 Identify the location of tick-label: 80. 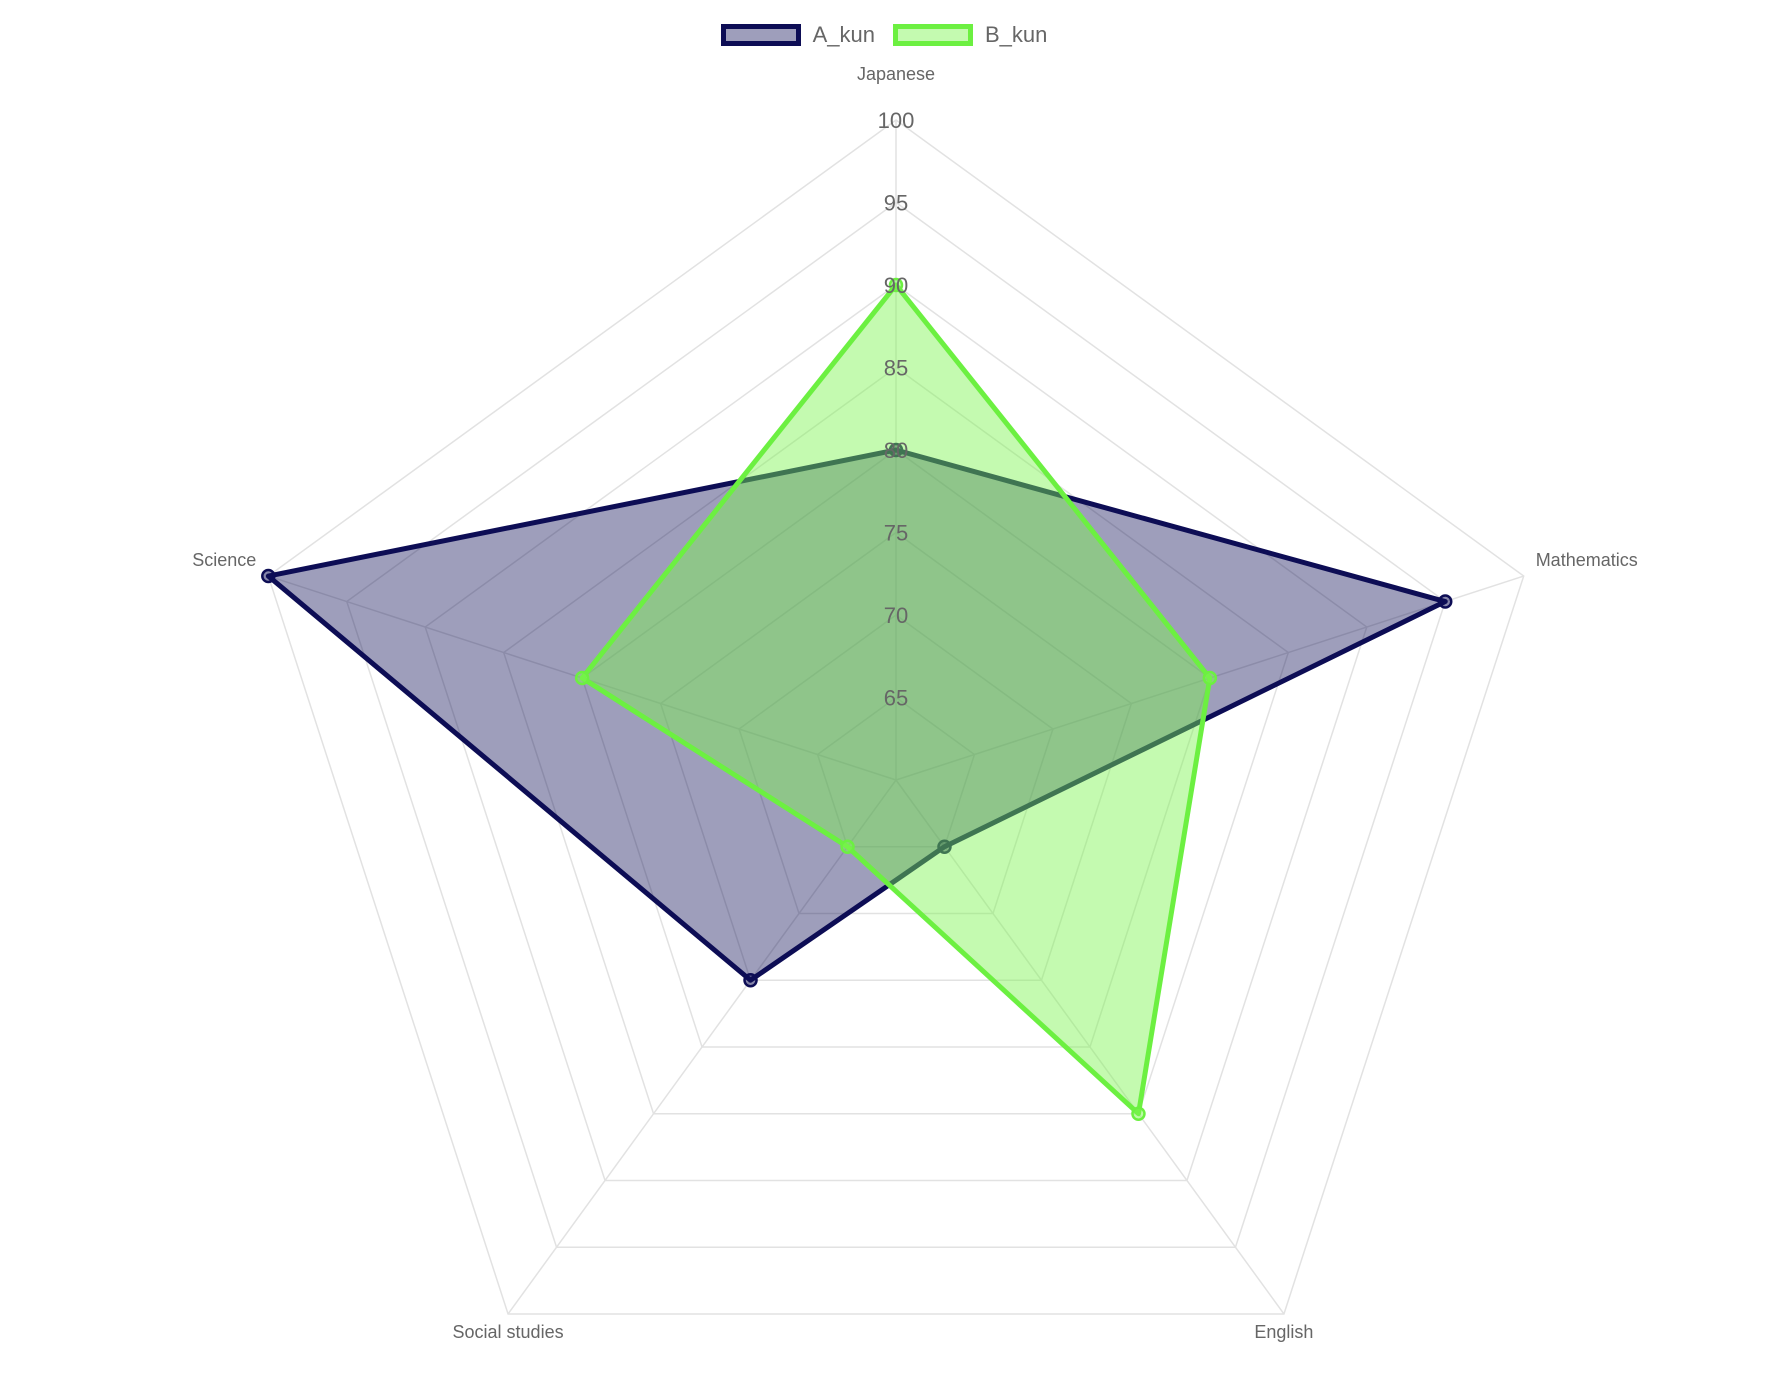
(896, 450).